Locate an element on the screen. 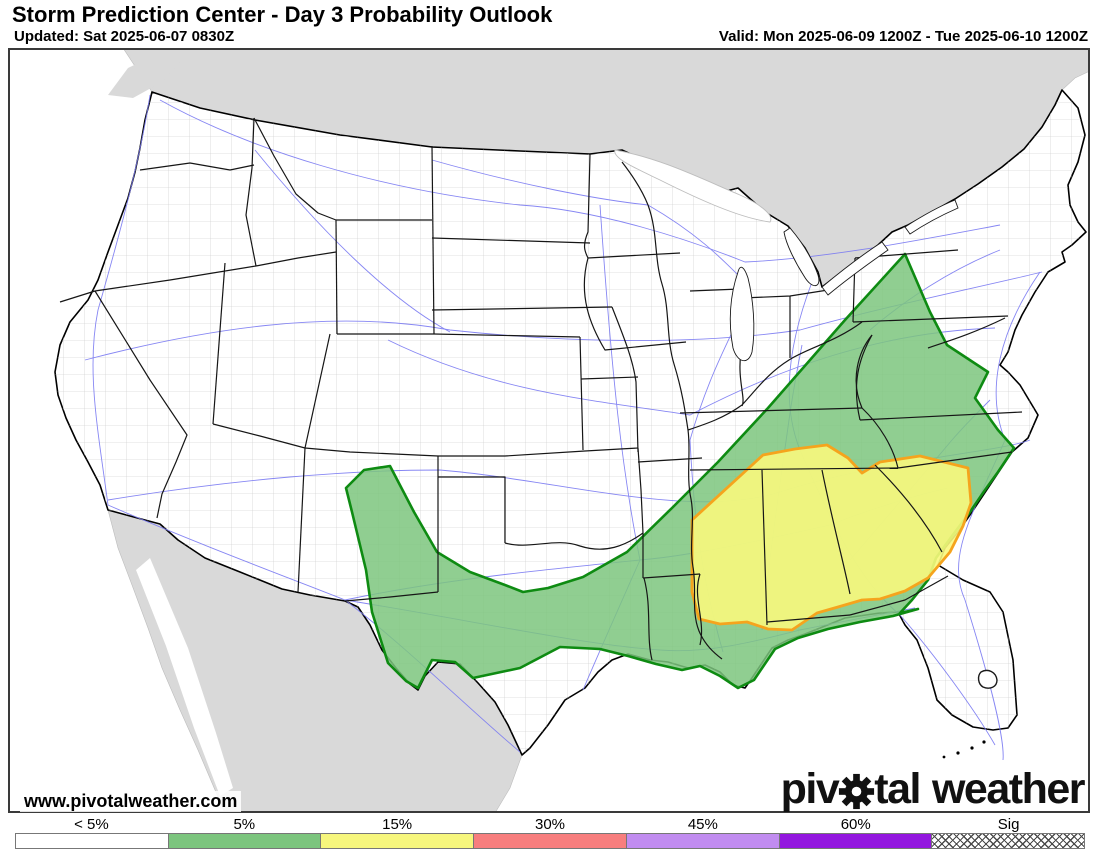 This screenshot has width=1100, height=855. probability-legend: < 5% 5% 15% 30% 45% 60% Sig is located at coordinates (550, 833).